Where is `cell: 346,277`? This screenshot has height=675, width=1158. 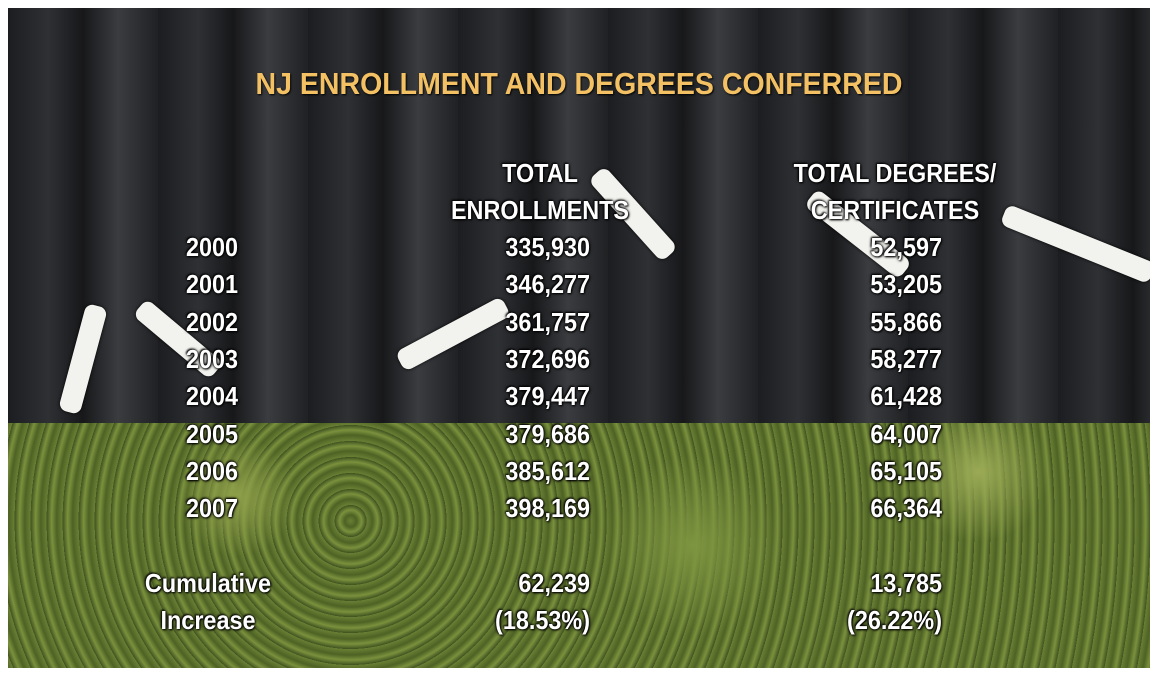
cell: 346,277 is located at coordinates (547, 284).